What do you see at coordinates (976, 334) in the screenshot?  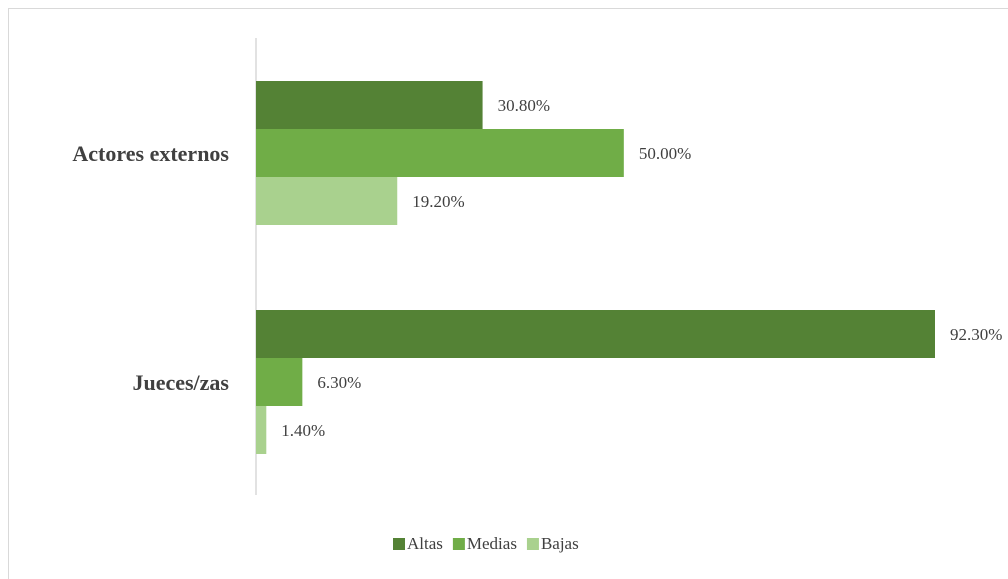 I see `data-label: 92.30%` at bounding box center [976, 334].